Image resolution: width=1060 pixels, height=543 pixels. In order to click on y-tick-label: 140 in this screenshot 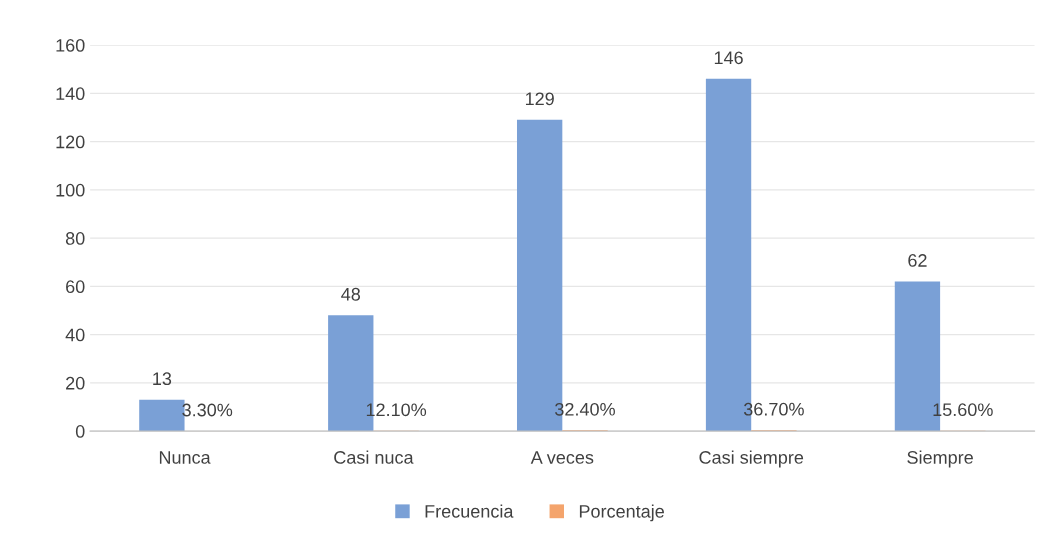, I will do `click(70, 94)`.